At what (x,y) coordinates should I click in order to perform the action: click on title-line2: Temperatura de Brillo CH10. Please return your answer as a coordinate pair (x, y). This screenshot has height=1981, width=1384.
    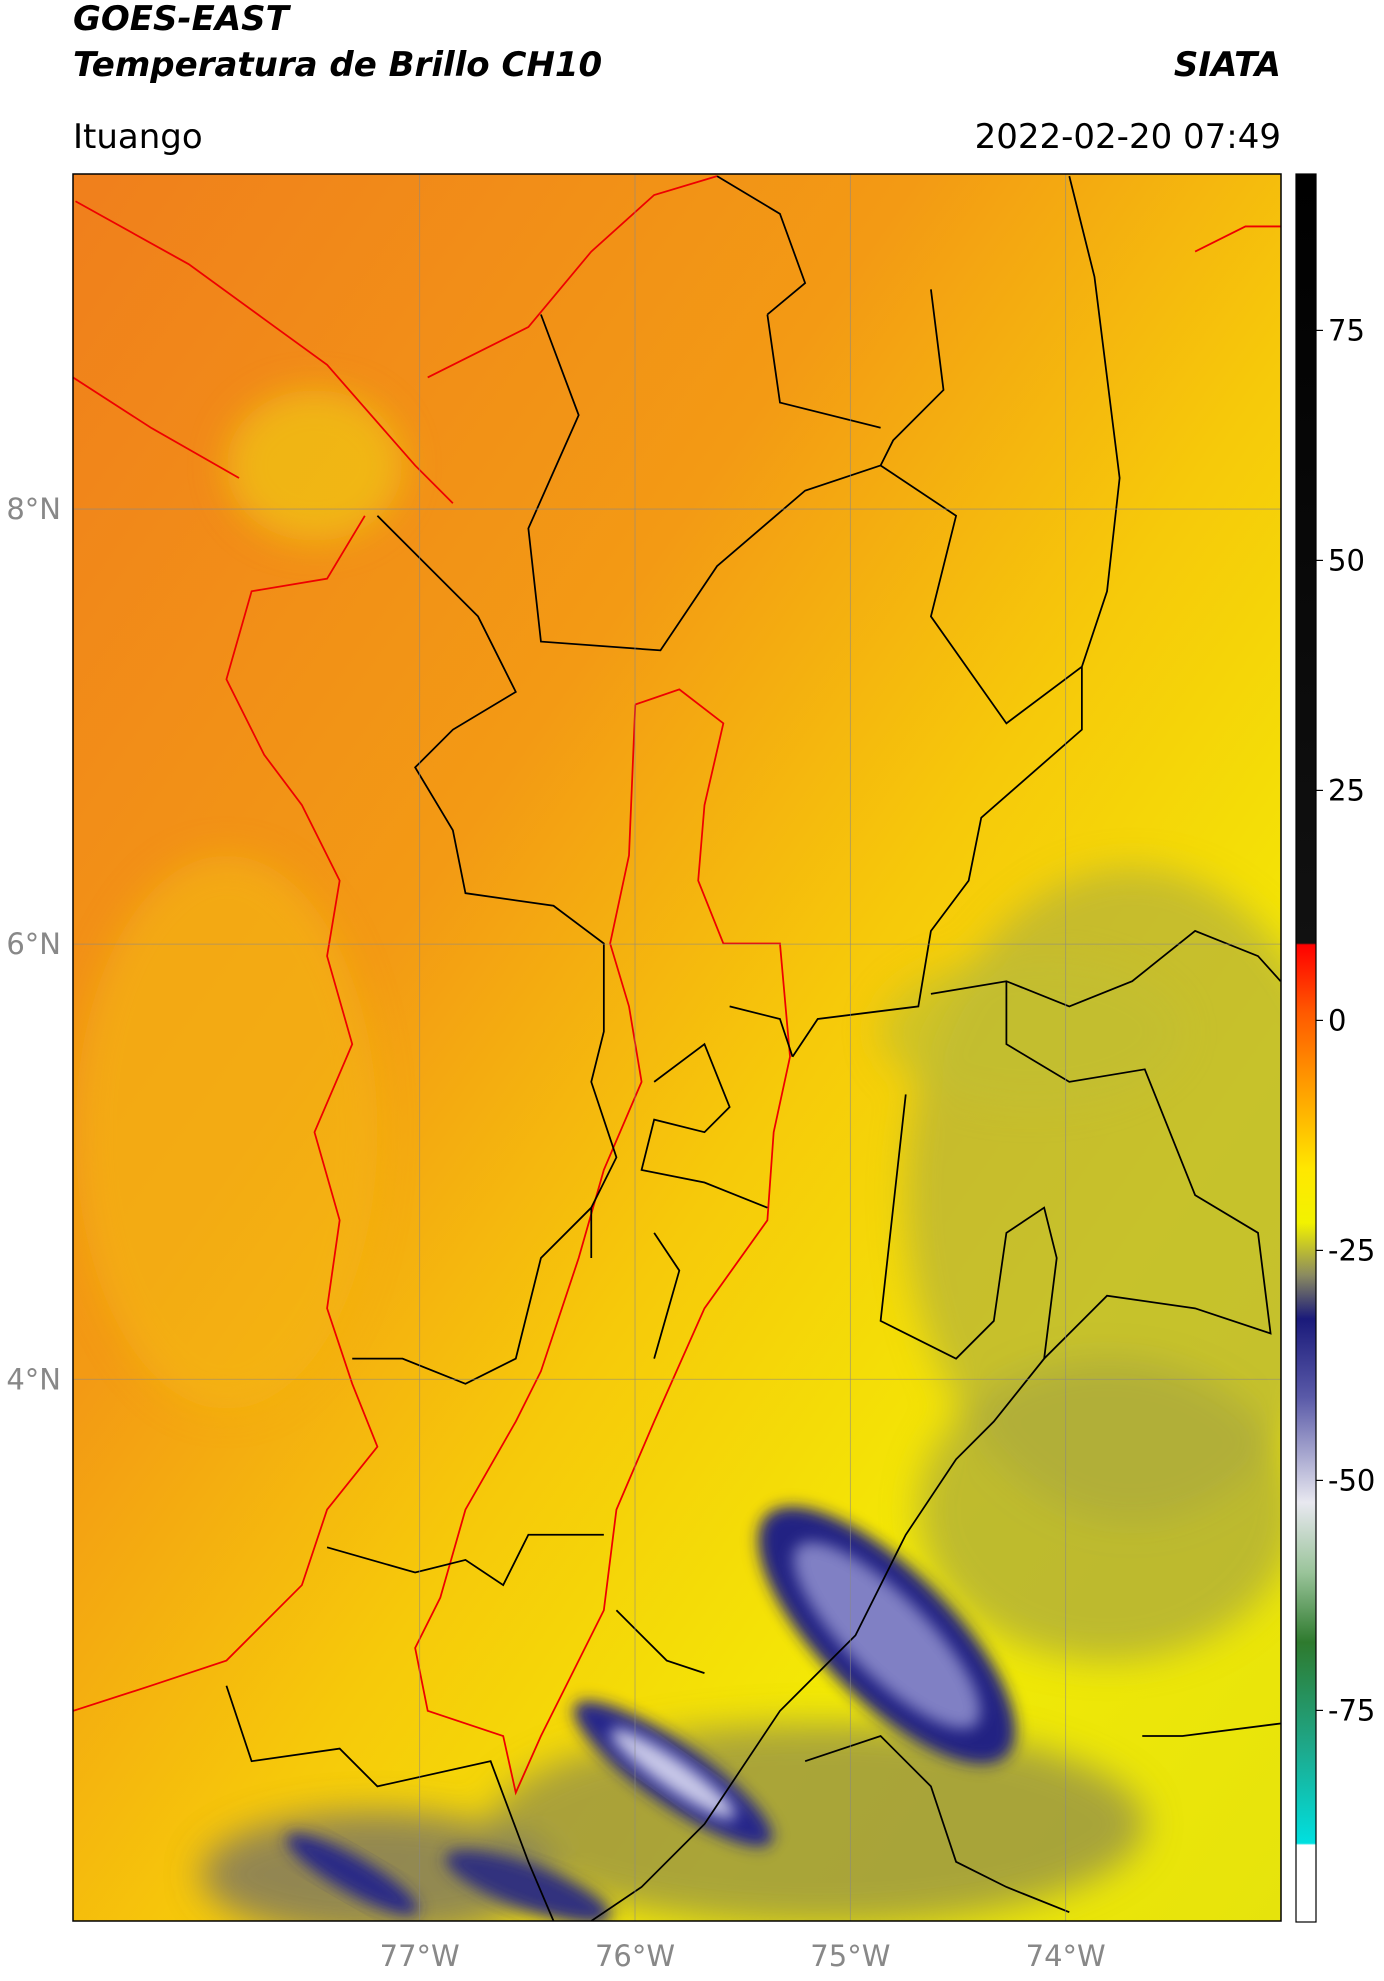
    Looking at the image, I should click on (337, 65).